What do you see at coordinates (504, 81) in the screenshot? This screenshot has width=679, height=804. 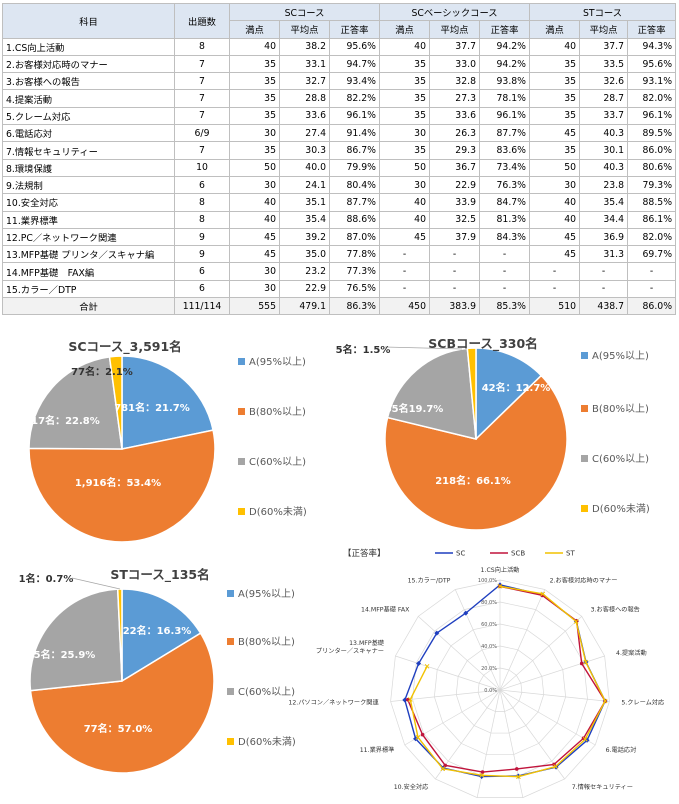 I see `table-cell: 93.8%` at bounding box center [504, 81].